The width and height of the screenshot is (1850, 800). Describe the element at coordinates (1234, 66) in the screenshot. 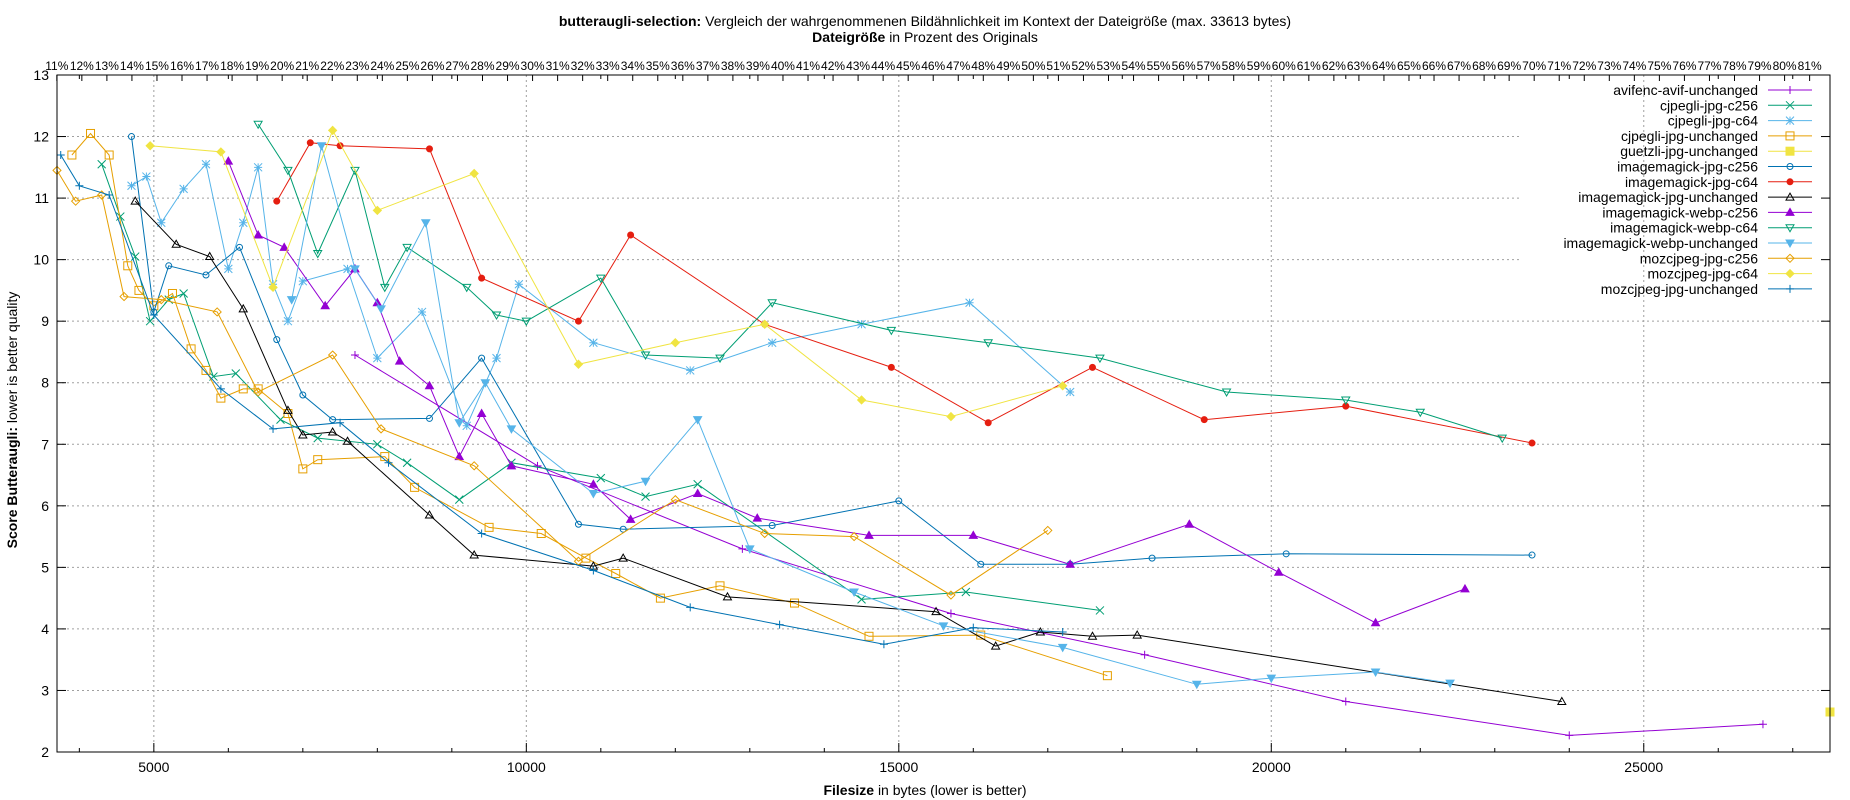

I see `x2-tick-label: 58%` at that location.